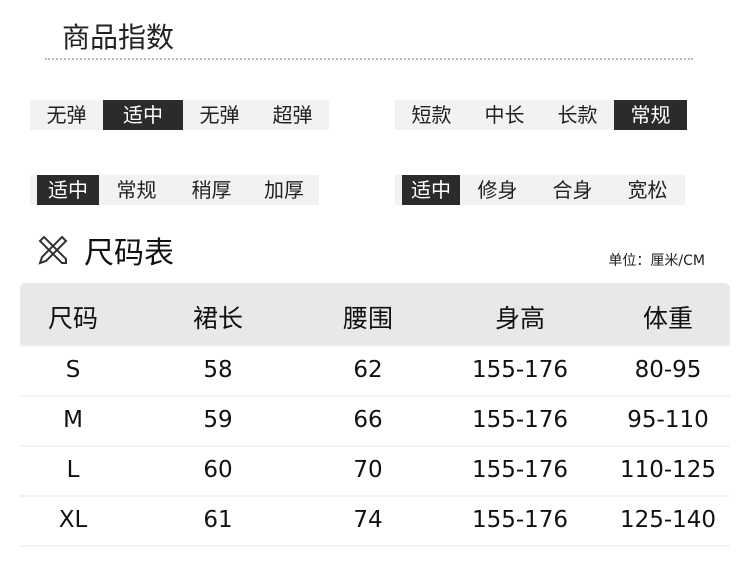 The height and width of the screenshot is (567, 750). I want to click on dotted-divider, so click(369, 59).